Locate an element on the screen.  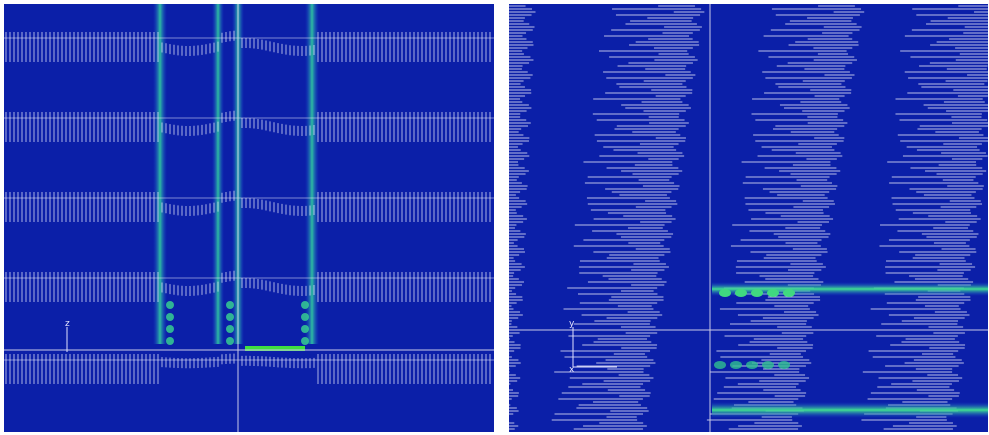
field-bar is located at coordinates (275, 348).